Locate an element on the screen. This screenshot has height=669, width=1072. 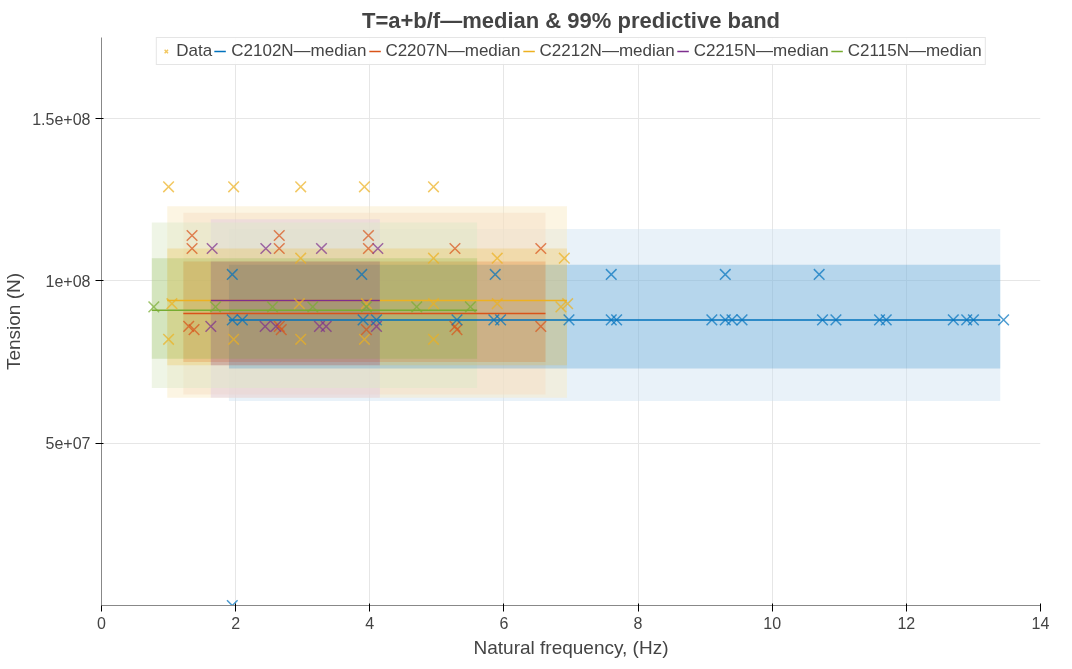
legend-label: C2102N—median is located at coordinates (299, 51).